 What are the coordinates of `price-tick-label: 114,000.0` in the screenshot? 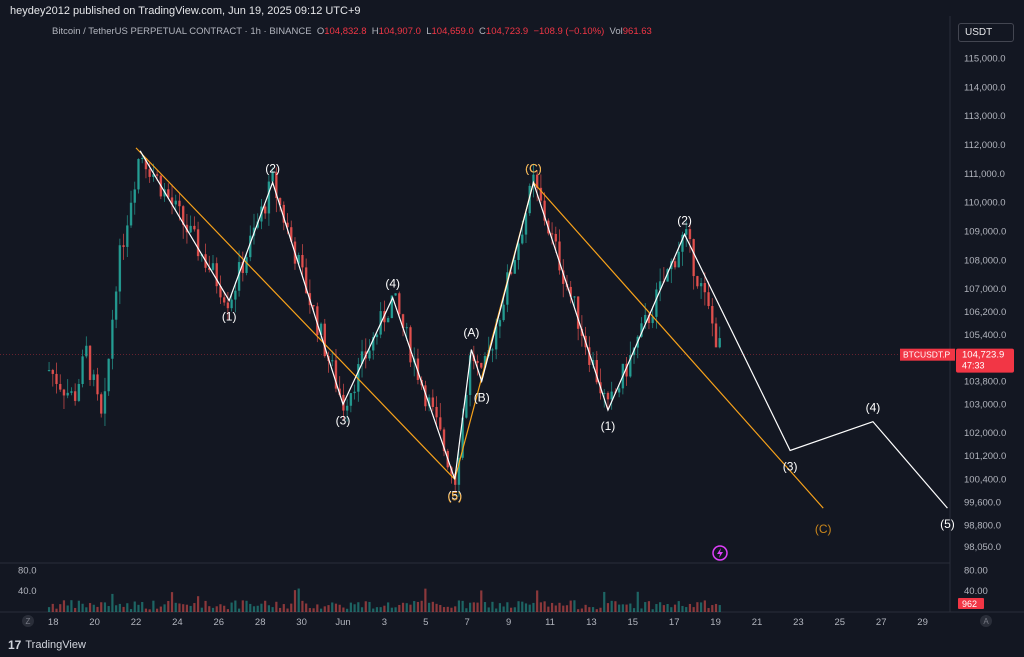 It's located at (985, 87).